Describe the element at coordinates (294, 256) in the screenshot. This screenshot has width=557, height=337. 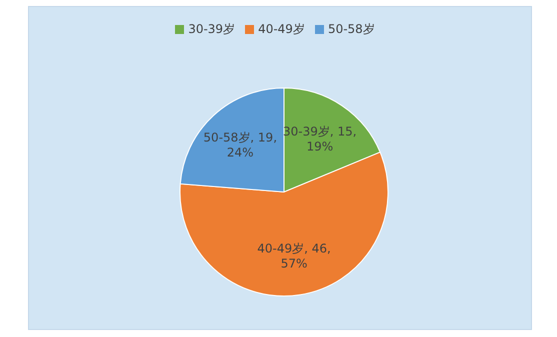
I see `data-label: 40-49岁, 46, 57%` at that location.